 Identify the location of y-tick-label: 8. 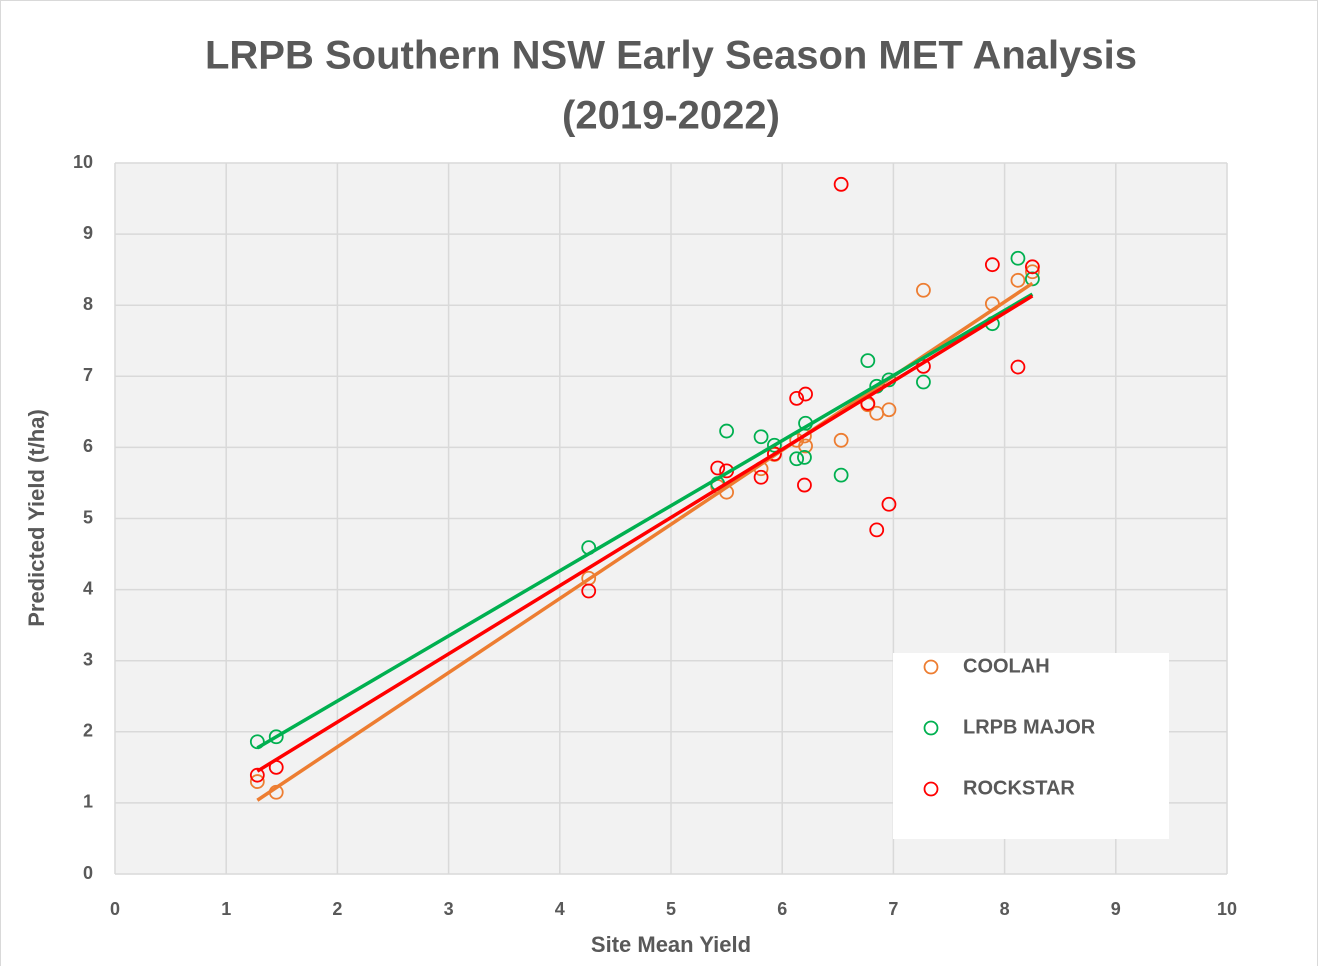
(88, 304).